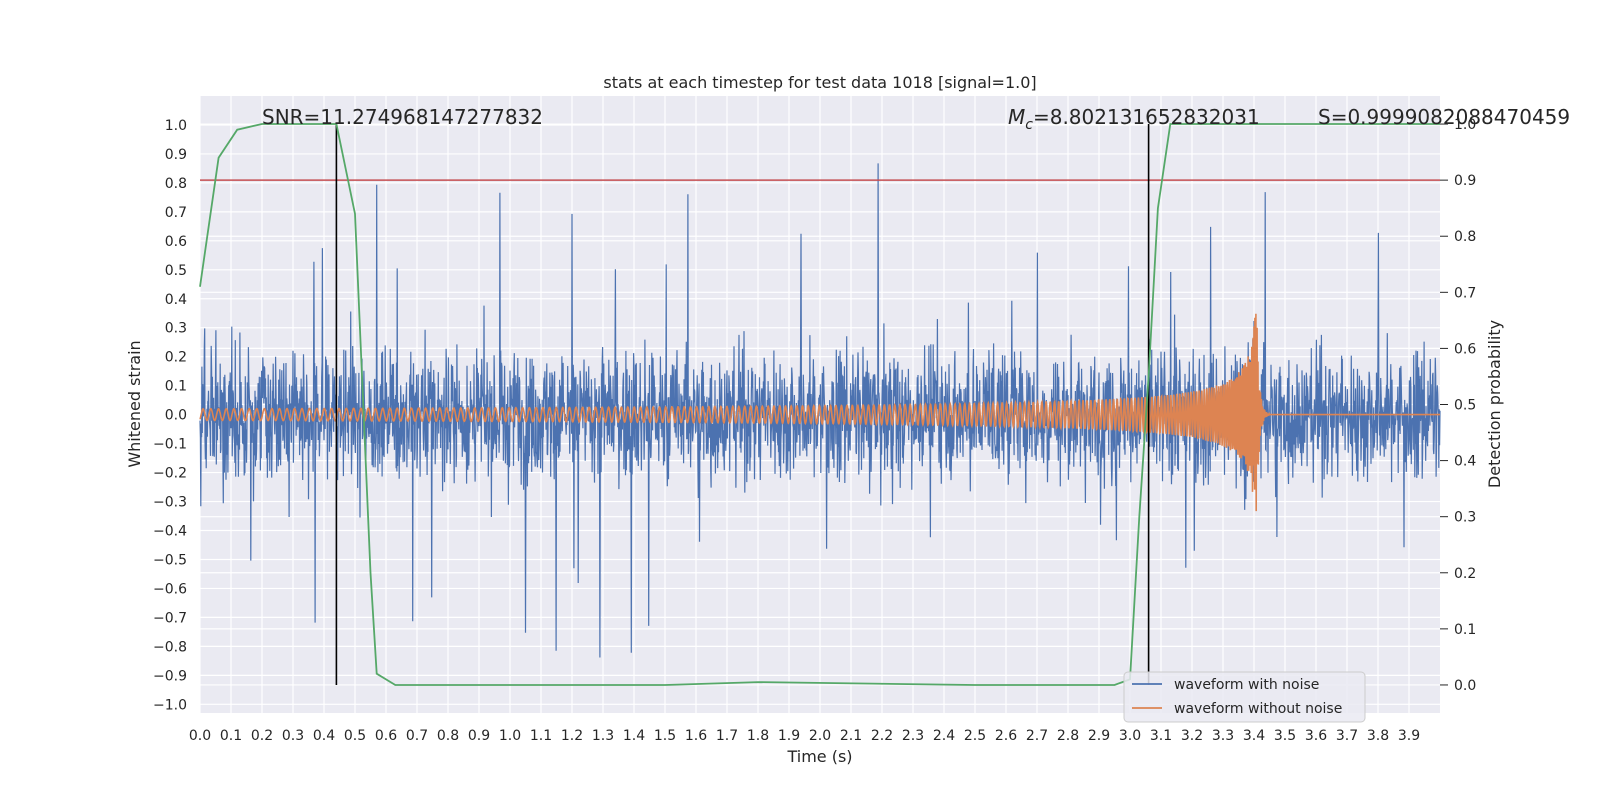 This screenshot has height=800, width=1600. Describe the element at coordinates (1068, 736) in the screenshot. I see `x-tick-label: 2.8` at that location.